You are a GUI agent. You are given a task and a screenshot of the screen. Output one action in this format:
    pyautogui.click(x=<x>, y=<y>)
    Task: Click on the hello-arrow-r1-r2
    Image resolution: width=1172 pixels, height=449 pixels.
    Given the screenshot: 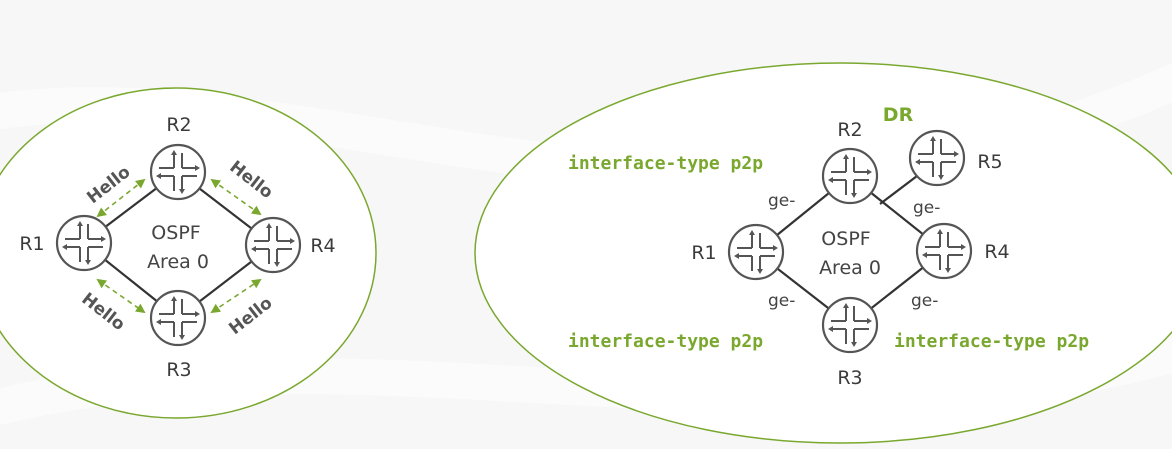 What is the action you would take?
    pyautogui.click(x=121, y=198)
    